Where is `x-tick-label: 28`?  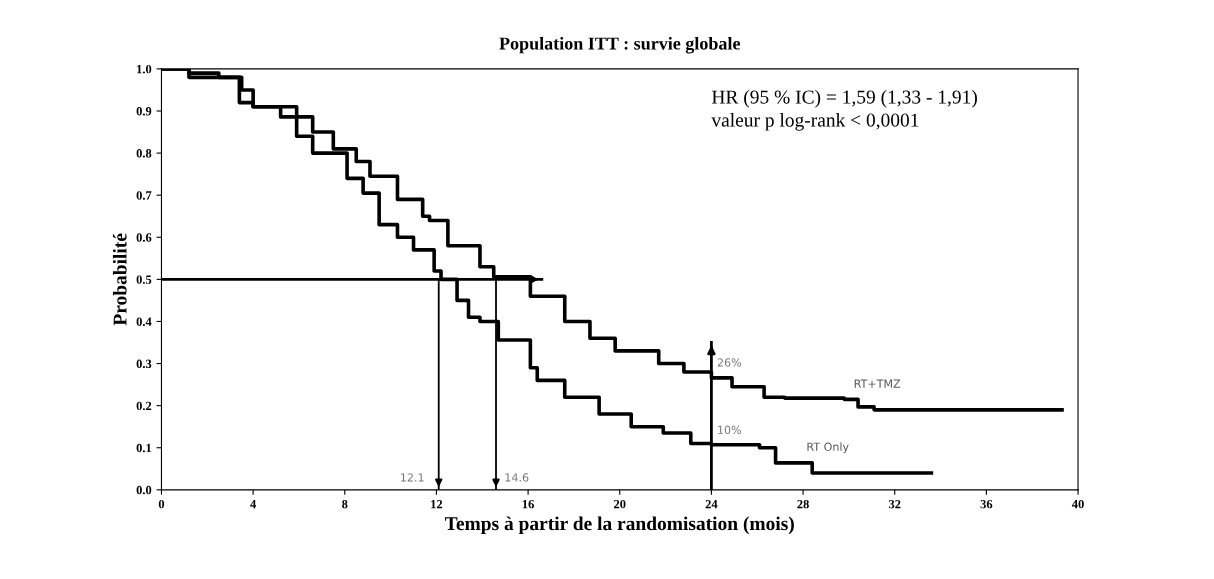 x-tick-label: 28 is located at coordinates (803, 504).